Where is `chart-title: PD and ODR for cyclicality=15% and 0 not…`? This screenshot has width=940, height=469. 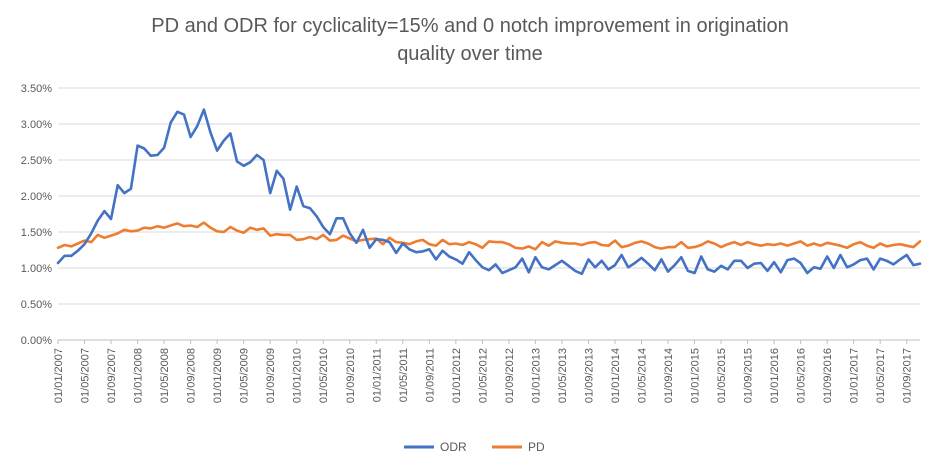
chart-title: PD and ODR for cyclicality=15% and 0 not… is located at coordinates (470, 40).